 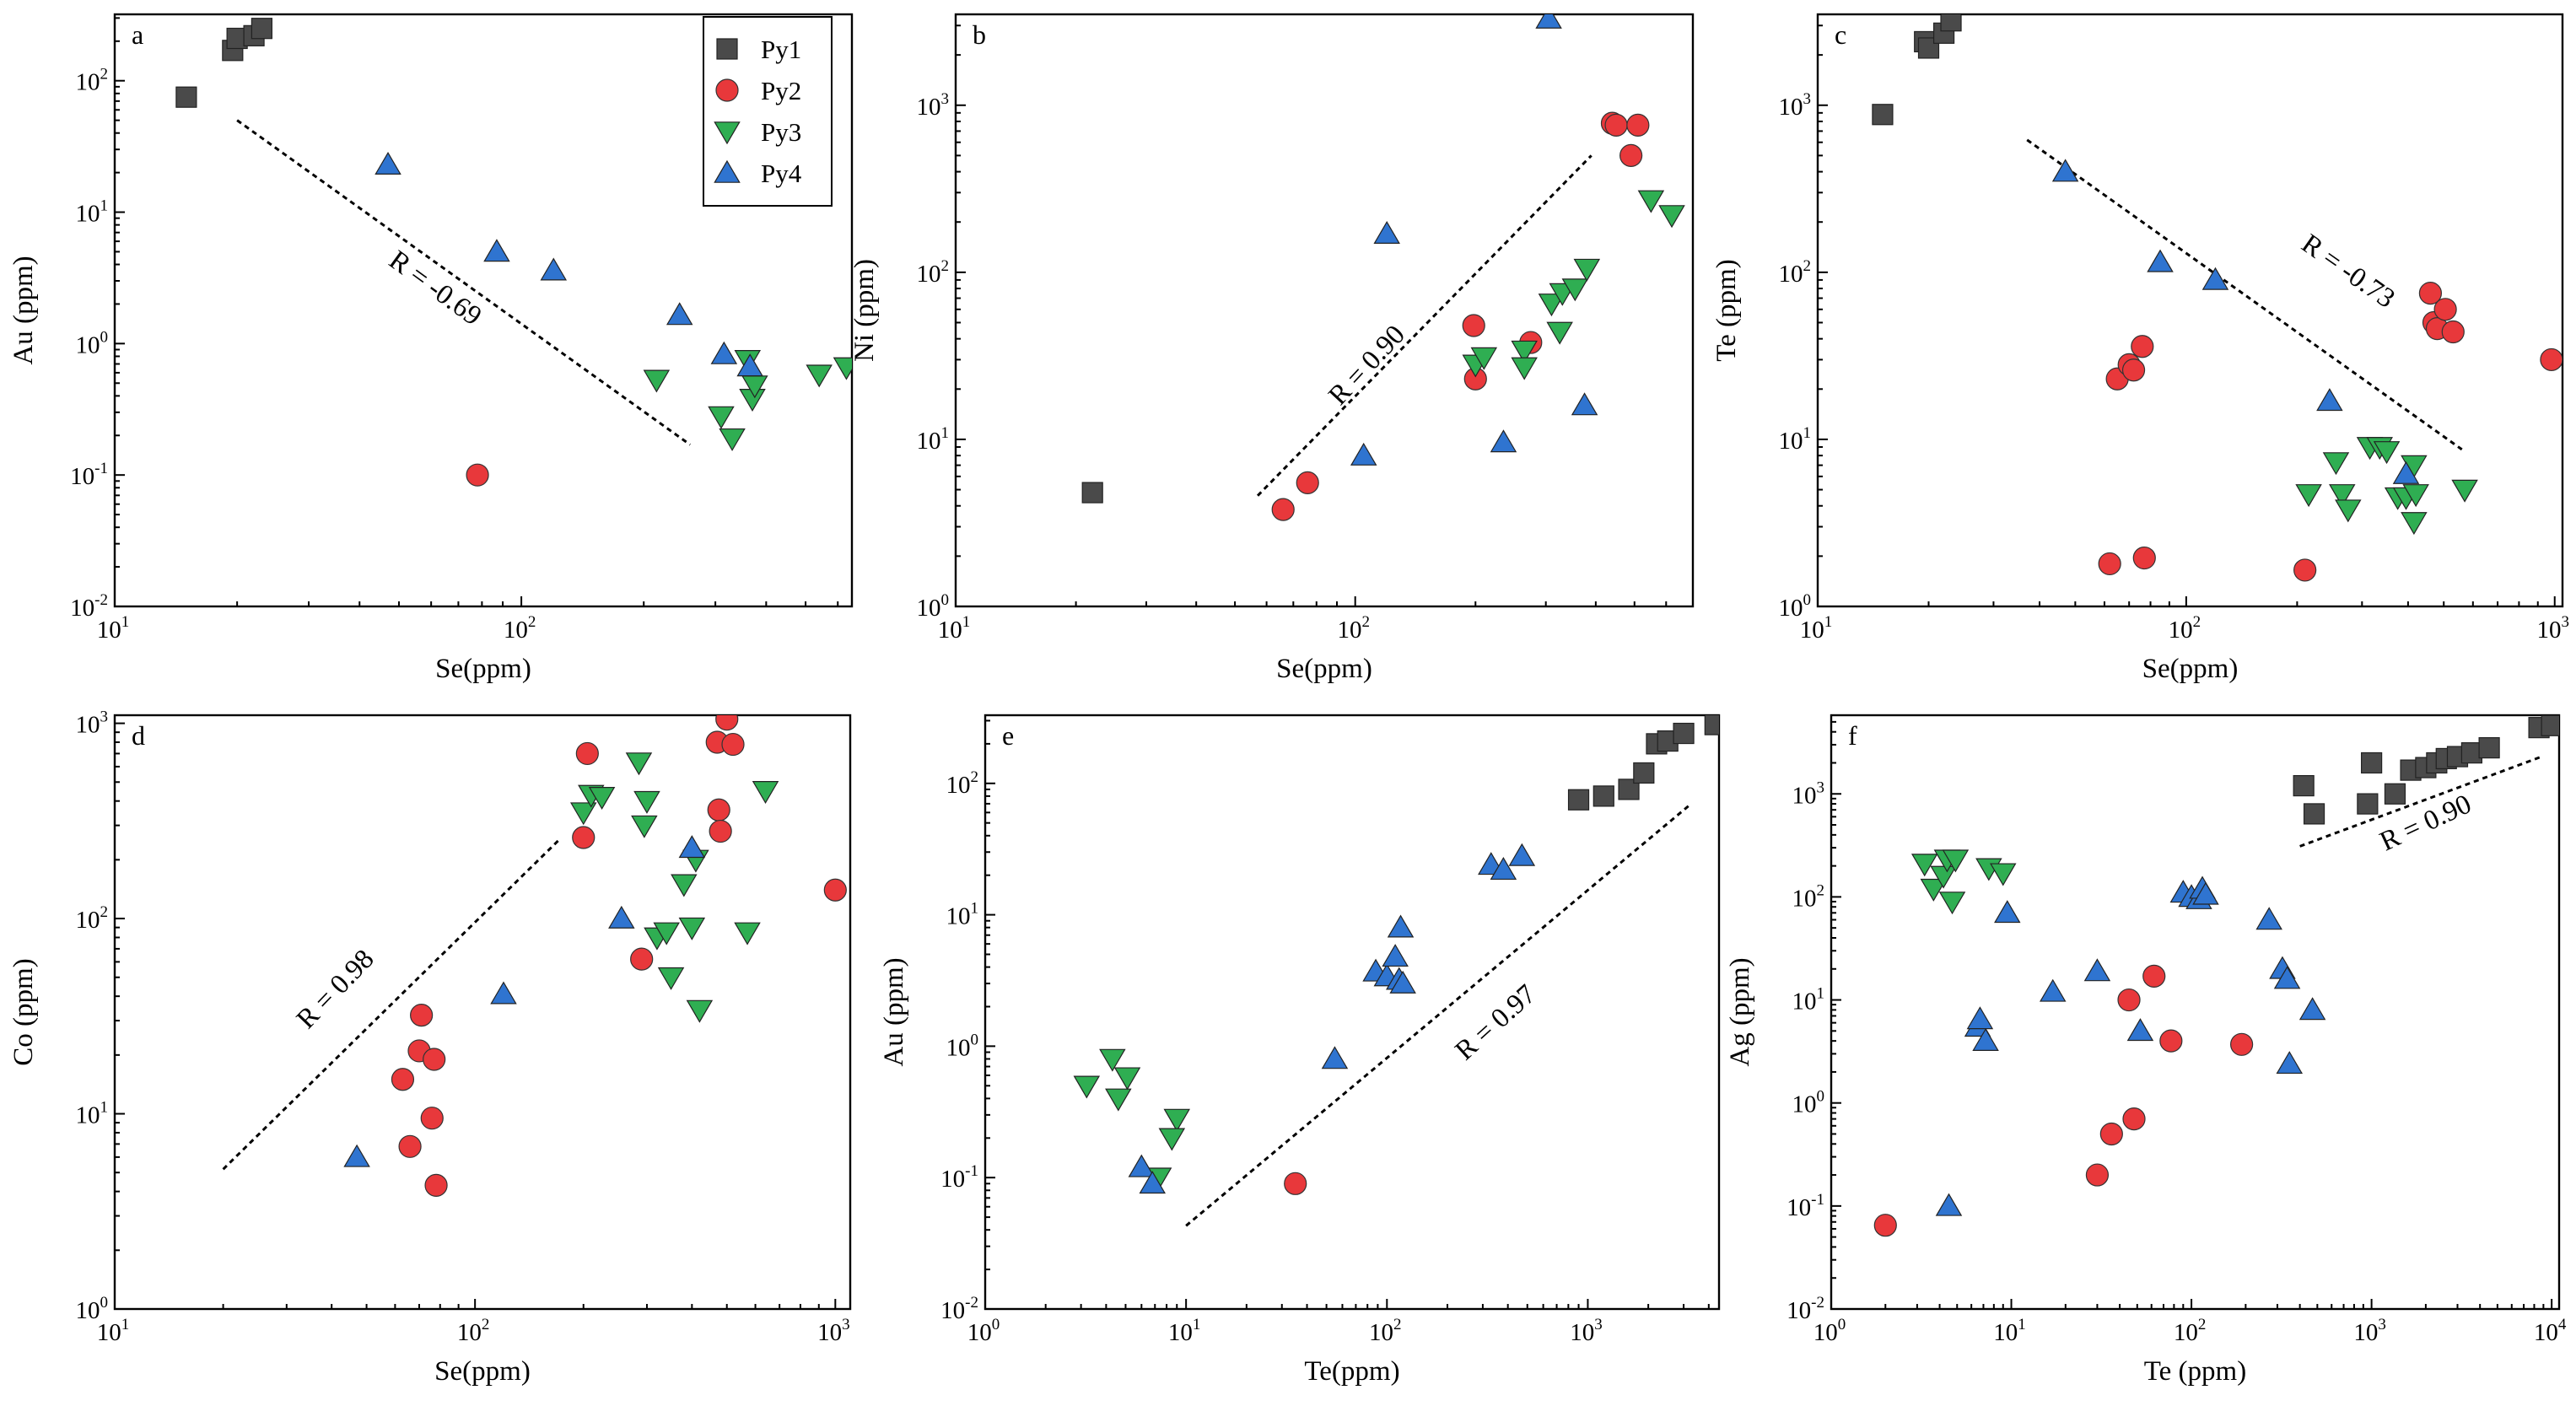 What do you see at coordinates (1496, 1023) in the screenshot?
I see `correlation-label: R = 0.97` at bounding box center [1496, 1023].